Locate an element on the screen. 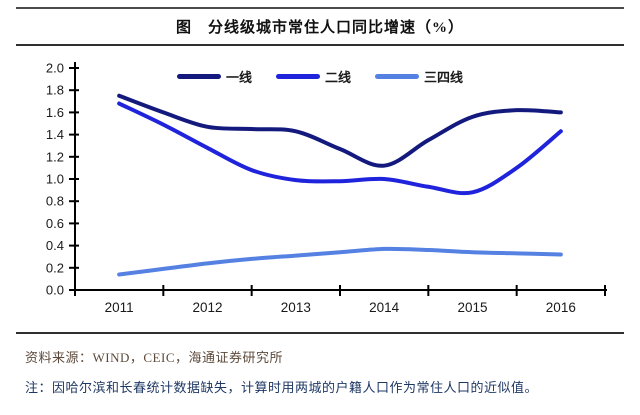 This screenshot has height=415, width=640. y-tick-label: 1.4 is located at coordinates (55, 134).